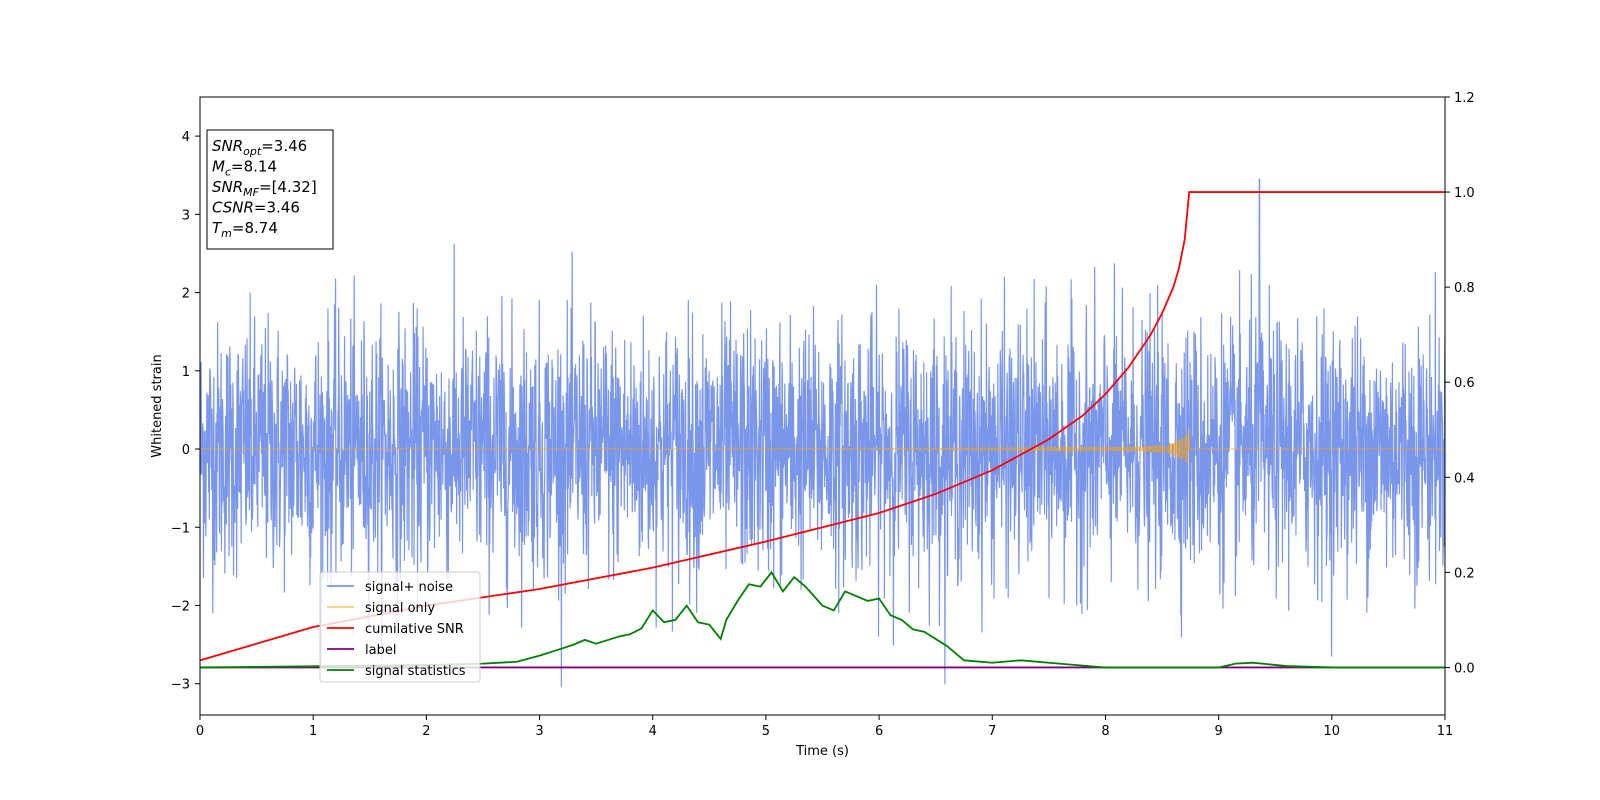 The width and height of the screenshot is (1600, 800). What do you see at coordinates (1105, 731) in the screenshot?
I see `x-tick-label: 8` at bounding box center [1105, 731].